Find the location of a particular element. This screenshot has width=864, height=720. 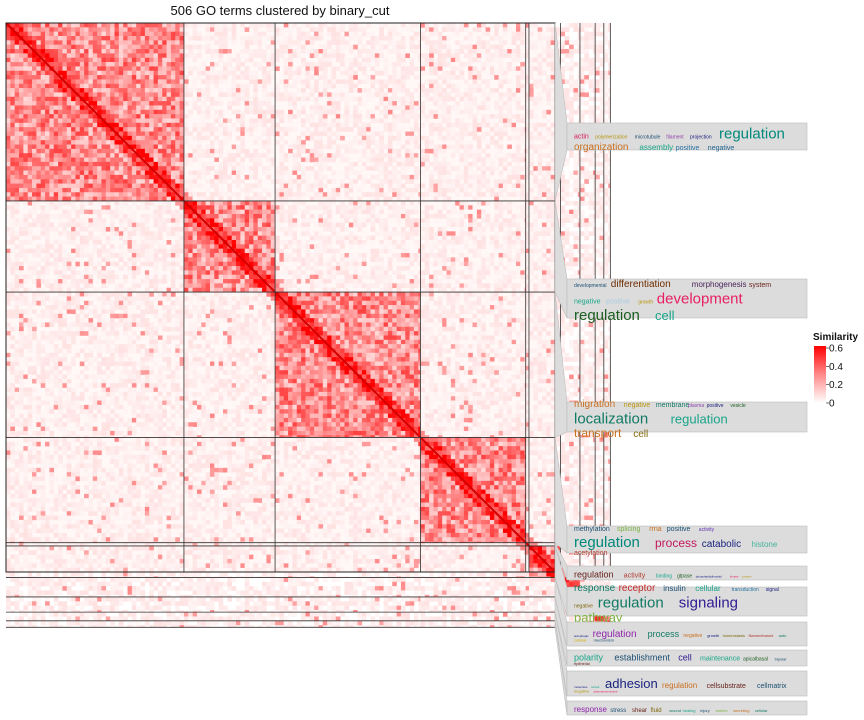

cloud-word: stress is located at coordinates (618, 711).